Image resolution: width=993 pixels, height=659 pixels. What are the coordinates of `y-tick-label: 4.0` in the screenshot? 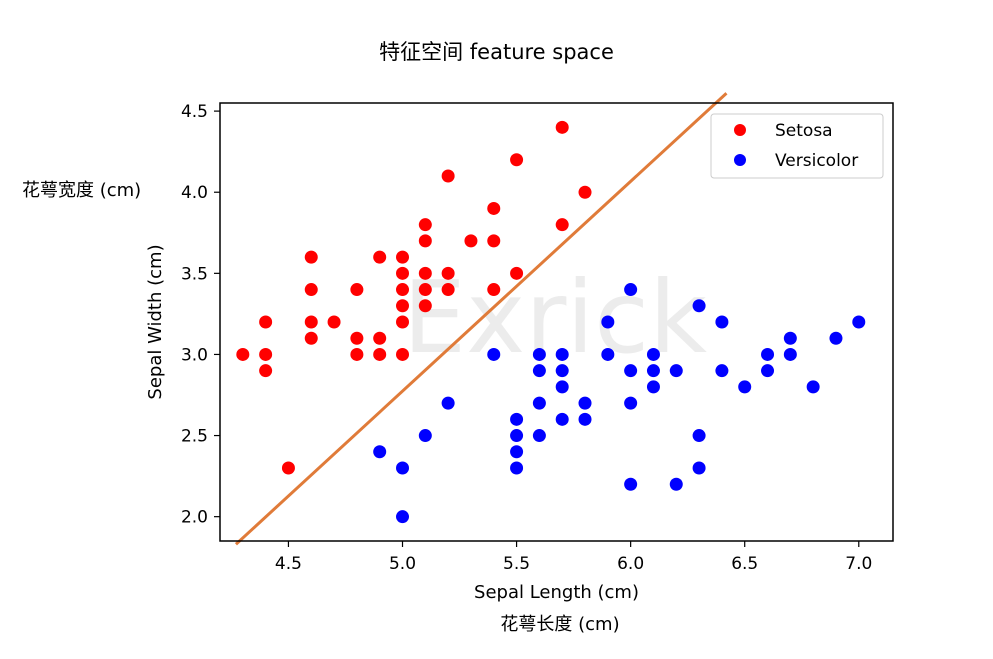 It's located at (194, 193).